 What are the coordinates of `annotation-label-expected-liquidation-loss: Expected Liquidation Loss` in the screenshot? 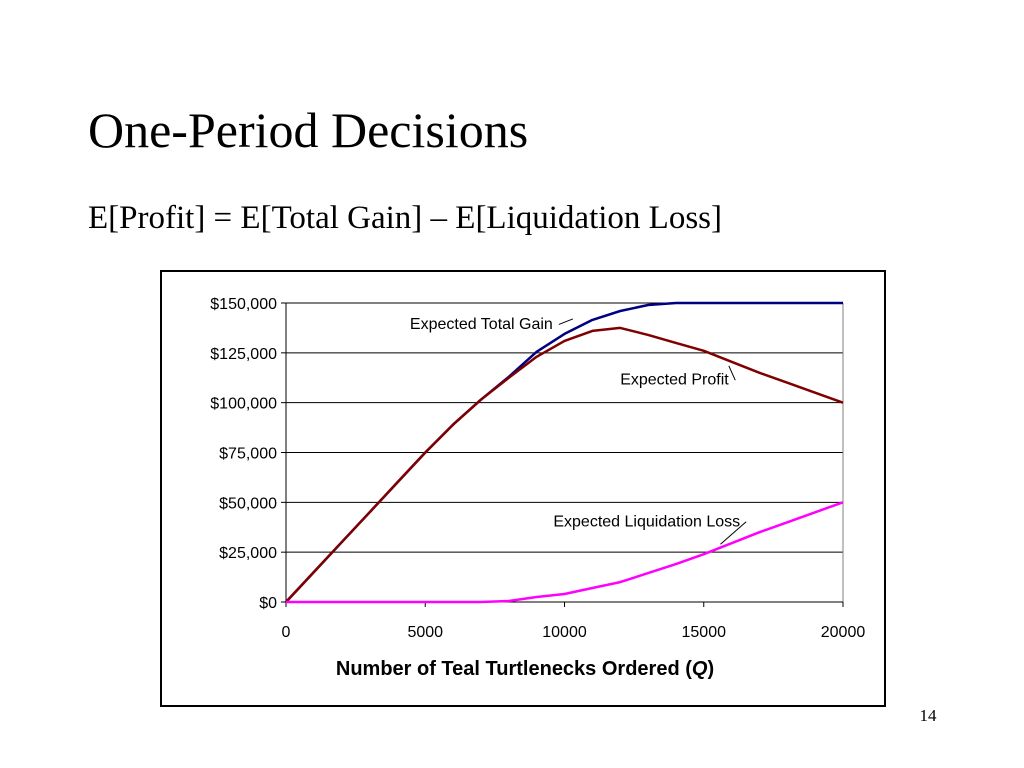 It's located at (646, 521).